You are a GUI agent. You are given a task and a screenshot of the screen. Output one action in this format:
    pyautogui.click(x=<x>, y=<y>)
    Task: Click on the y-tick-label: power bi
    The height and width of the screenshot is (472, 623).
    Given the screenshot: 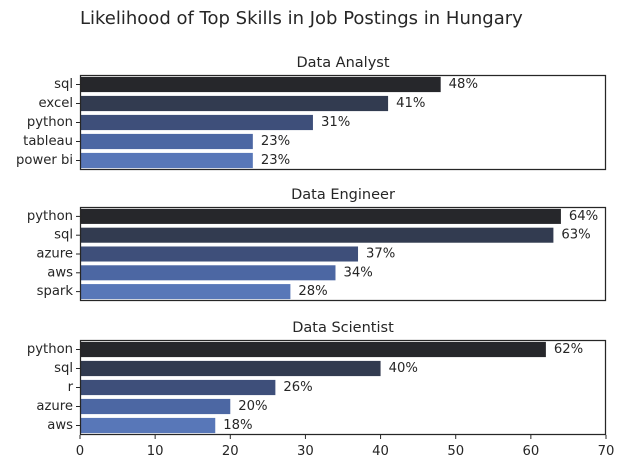 What is the action you would take?
    pyautogui.click(x=44, y=160)
    